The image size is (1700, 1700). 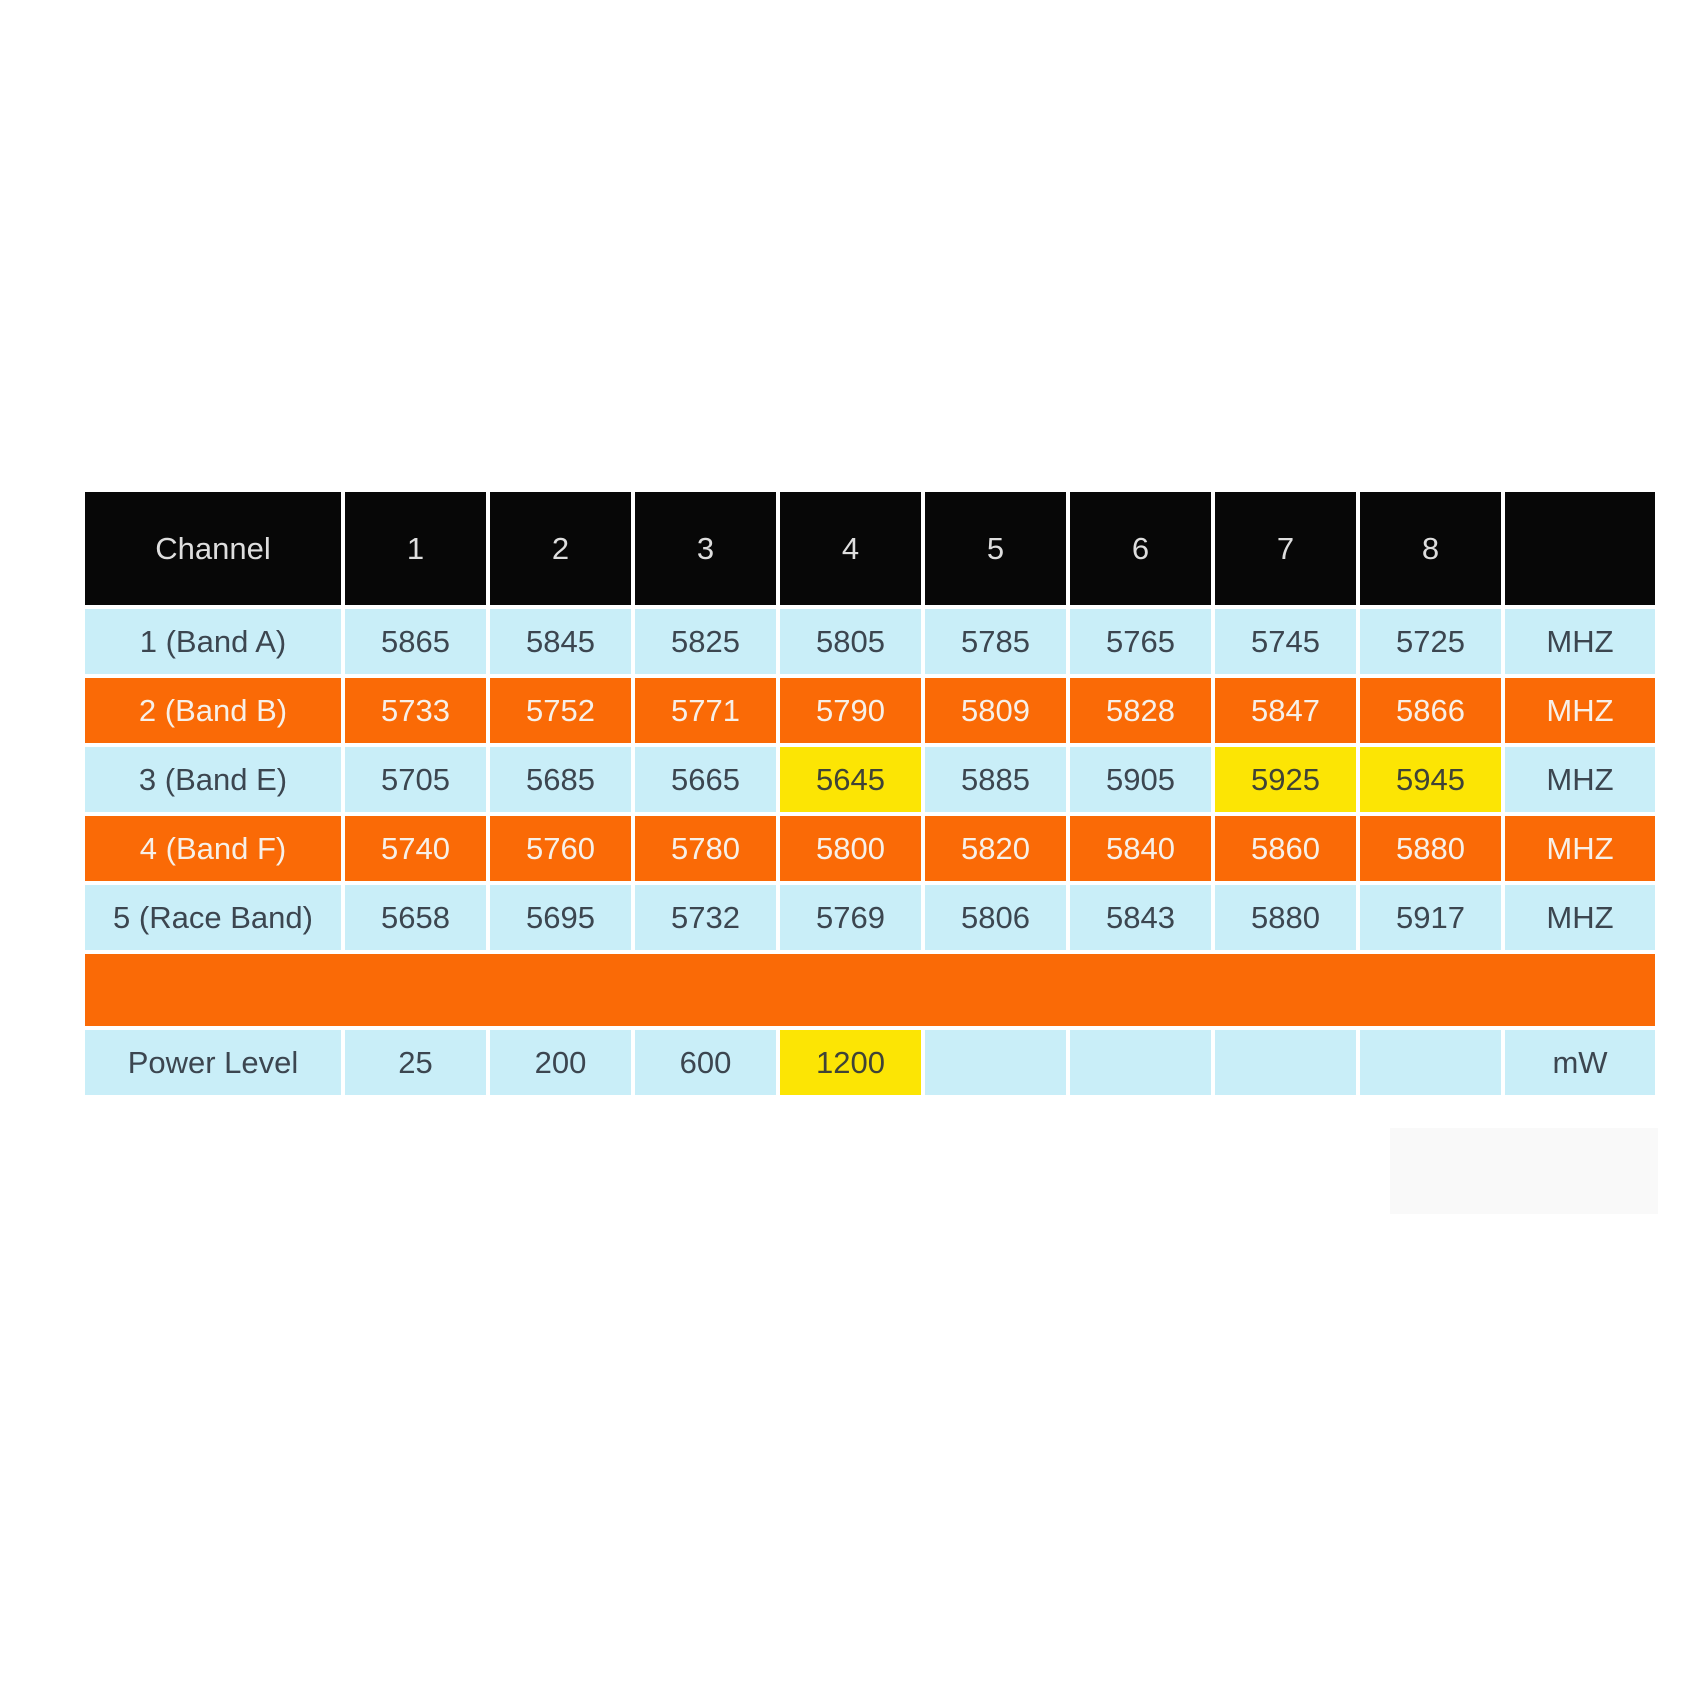 What do you see at coordinates (213, 710) in the screenshot?
I see `row-label-band-b: 2 (Band B)` at bounding box center [213, 710].